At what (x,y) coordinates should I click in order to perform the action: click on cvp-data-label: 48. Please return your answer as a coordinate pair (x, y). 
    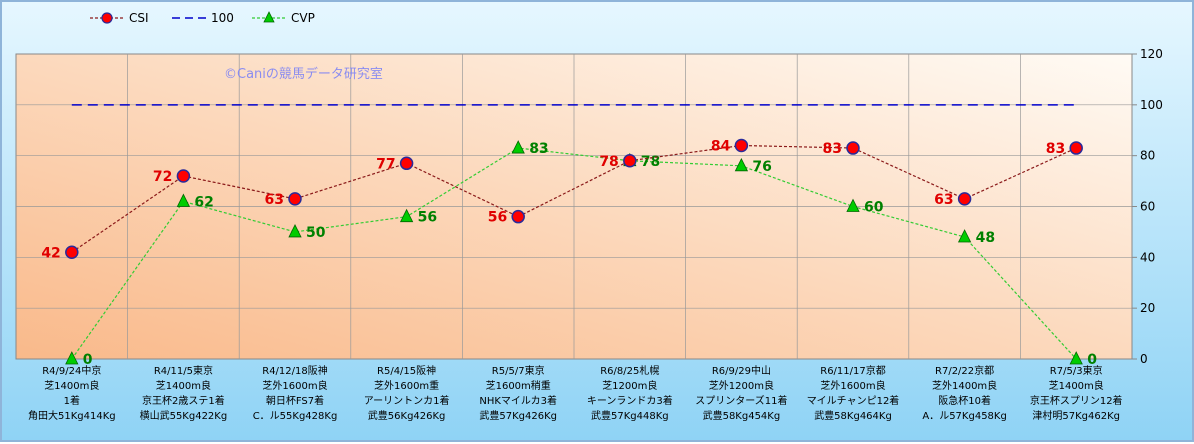
    Looking at the image, I should click on (985, 238).